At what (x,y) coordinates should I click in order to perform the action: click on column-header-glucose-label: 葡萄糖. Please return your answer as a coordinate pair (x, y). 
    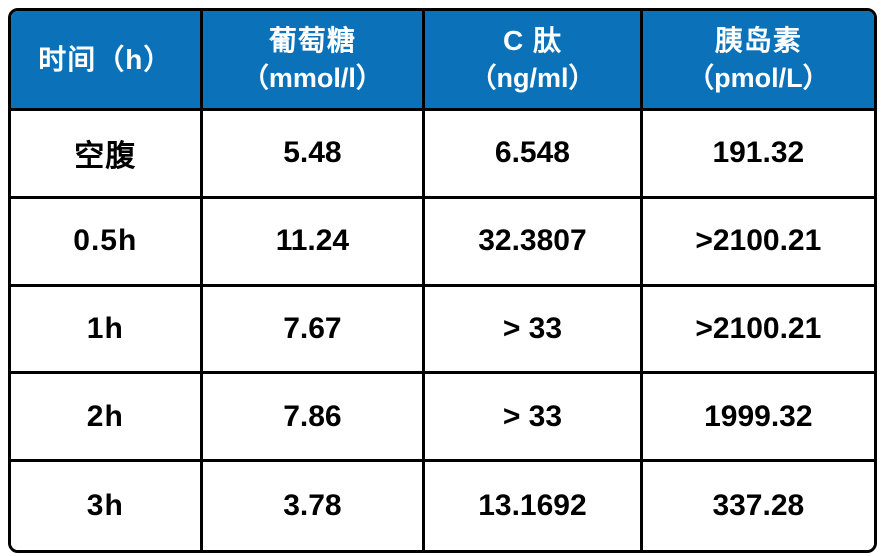
    Looking at the image, I should click on (312, 41).